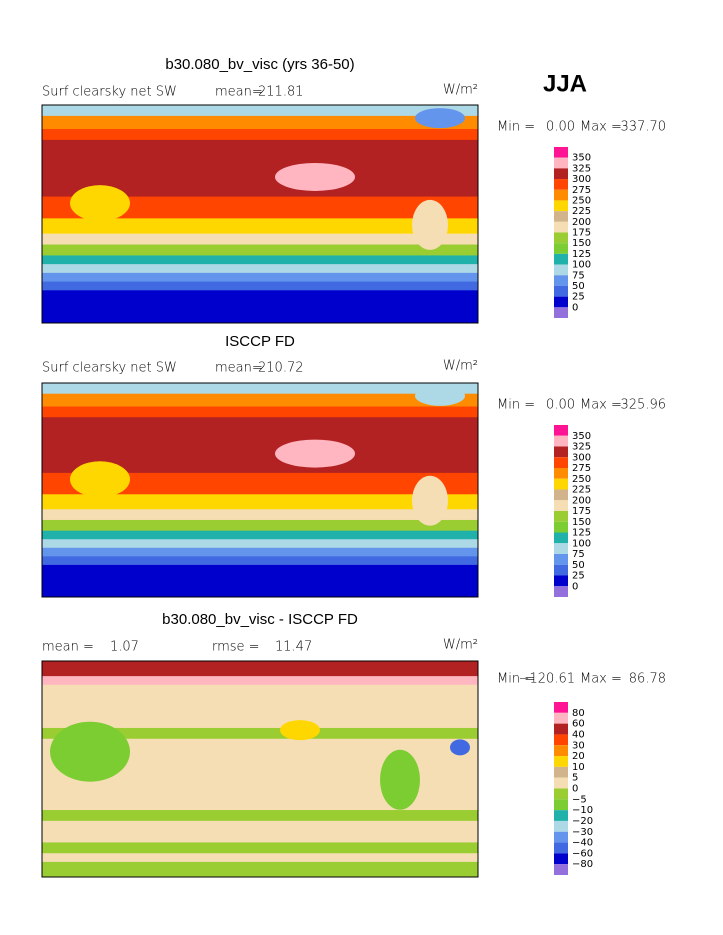 This screenshot has width=723, height=935. What do you see at coordinates (581, 500) in the screenshot?
I see `colorbar-label: 200` at bounding box center [581, 500].